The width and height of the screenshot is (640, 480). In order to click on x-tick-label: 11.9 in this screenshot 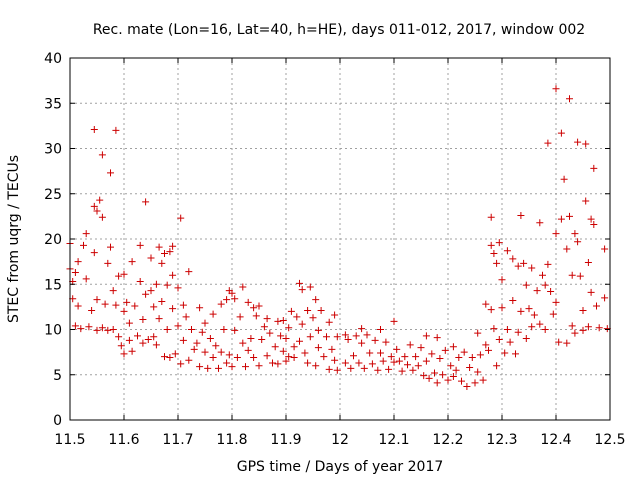, I will do `click(285, 440)`.